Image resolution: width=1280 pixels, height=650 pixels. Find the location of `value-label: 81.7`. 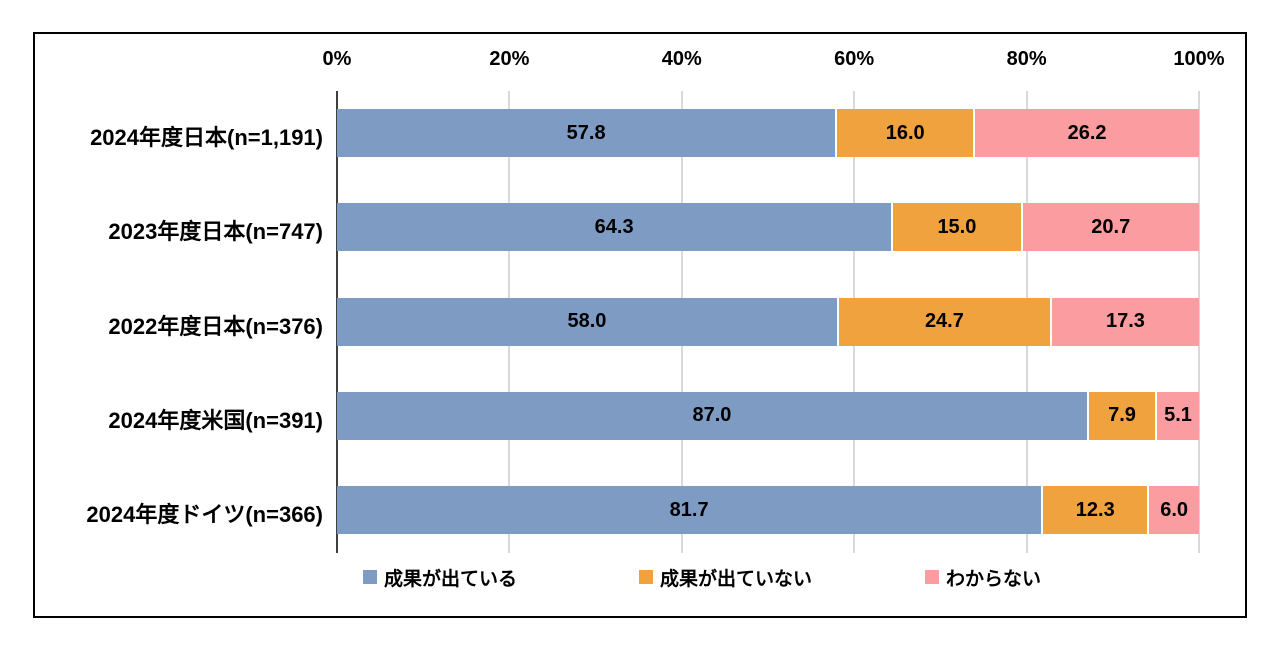

value-label: 81.7 is located at coordinates (689, 509).